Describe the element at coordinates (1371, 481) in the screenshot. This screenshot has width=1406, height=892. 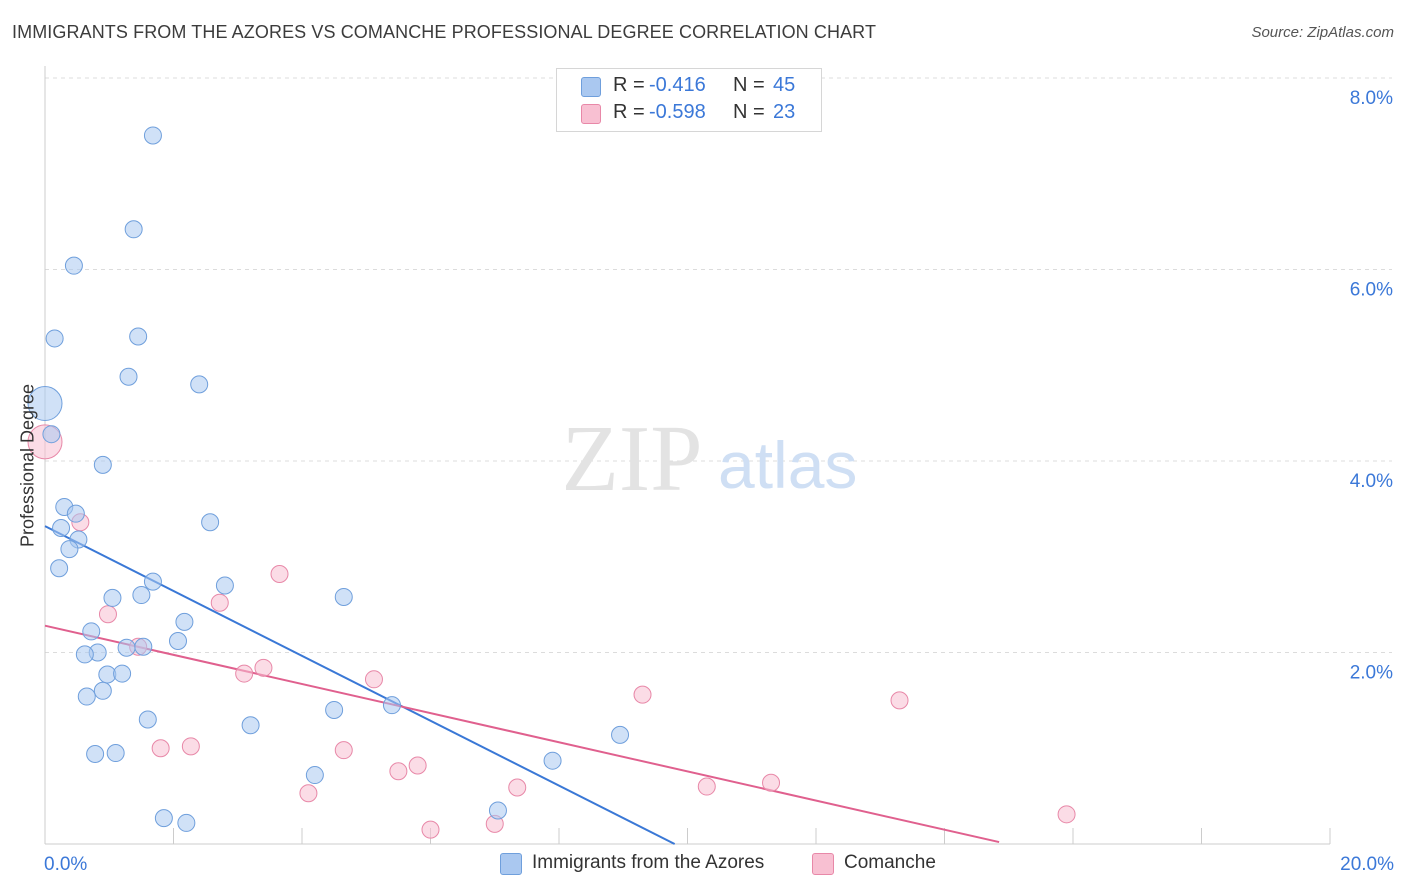
I see `y-tick-label: 4.0%` at that location.